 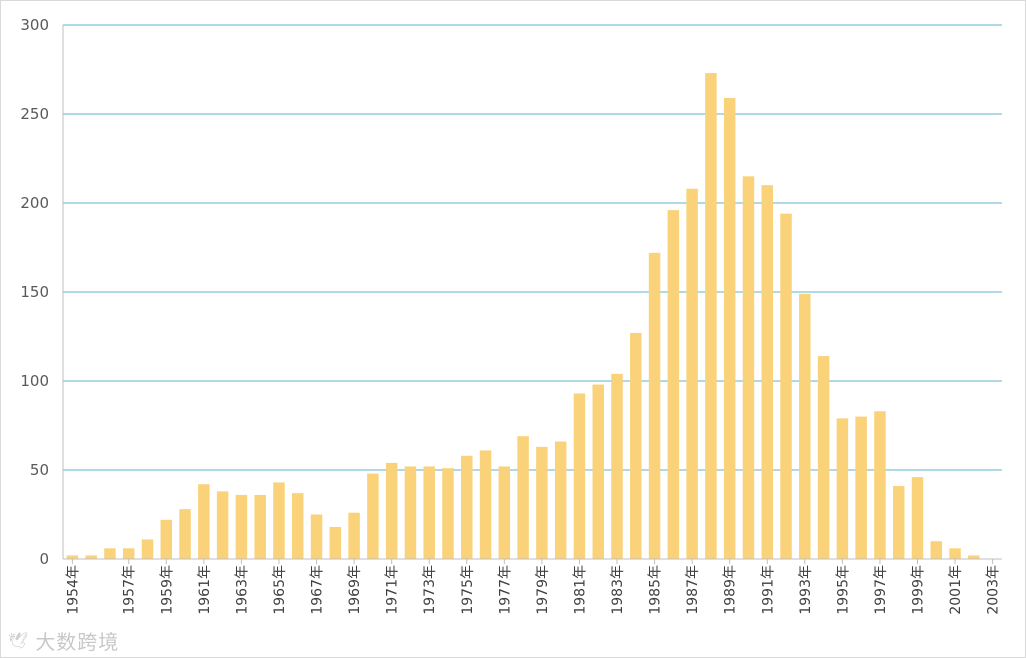 What do you see at coordinates (34, 203) in the screenshot?
I see `y-tick-label: 200` at bounding box center [34, 203].